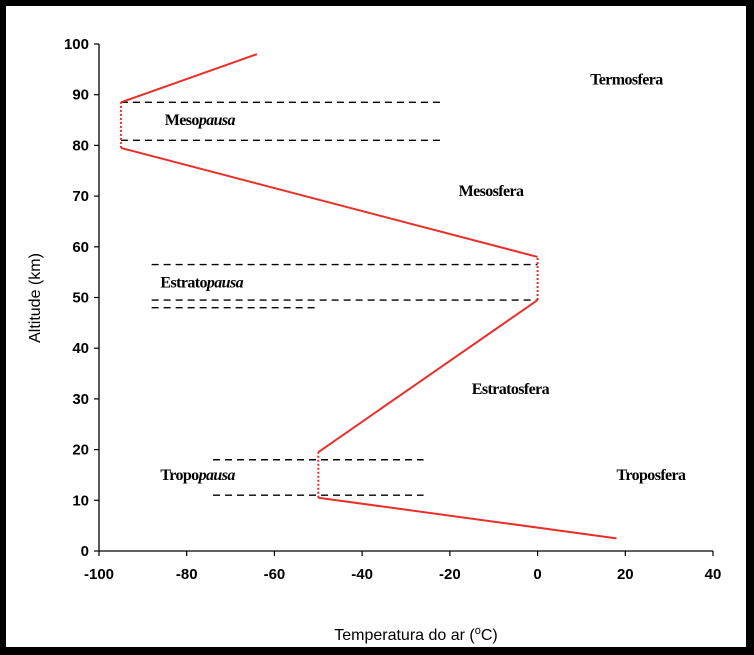 This screenshot has width=754, height=655. Describe the element at coordinates (625, 574) in the screenshot. I see `x-tick-label: 20` at that location.